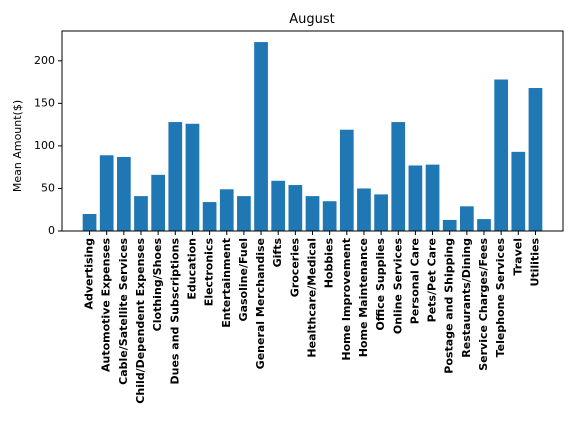 This screenshot has height=432, width=576. Describe the element at coordinates (363, 297) in the screenshot. I see `x-tick-label: Home Maintenance` at that location.